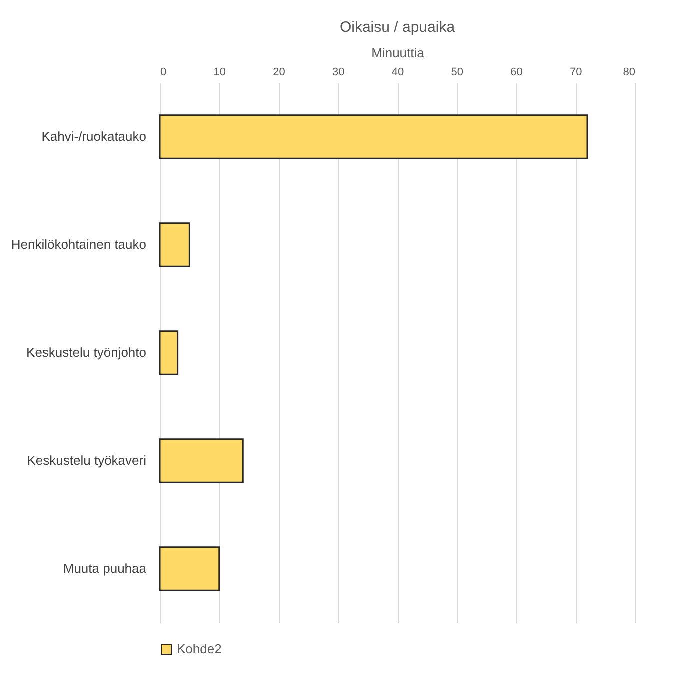 This screenshot has height=700, width=685. What do you see at coordinates (94, 136) in the screenshot?
I see `y-tick-label: Kahvi-/ruokatauko` at bounding box center [94, 136].